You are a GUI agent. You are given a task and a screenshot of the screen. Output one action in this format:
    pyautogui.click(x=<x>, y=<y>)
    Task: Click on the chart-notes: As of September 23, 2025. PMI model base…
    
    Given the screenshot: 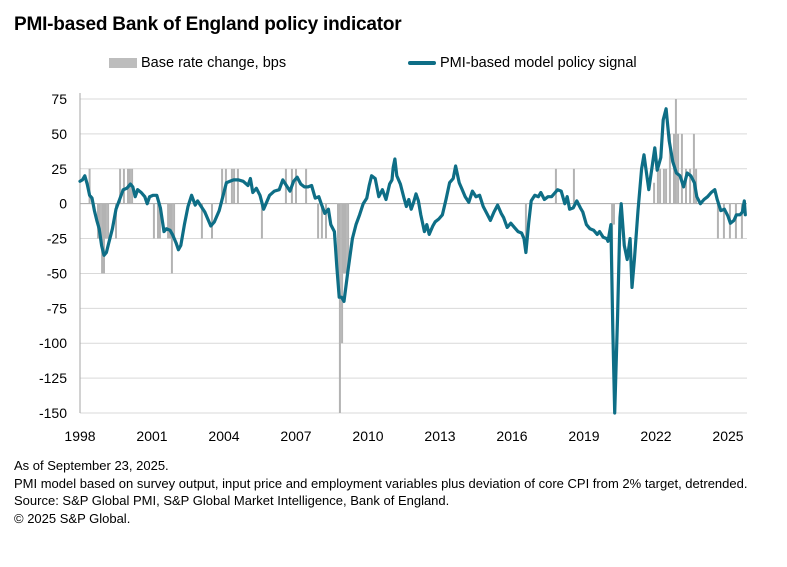 What is the action you would take?
    pyautogui.click(x=384, y=493)
    